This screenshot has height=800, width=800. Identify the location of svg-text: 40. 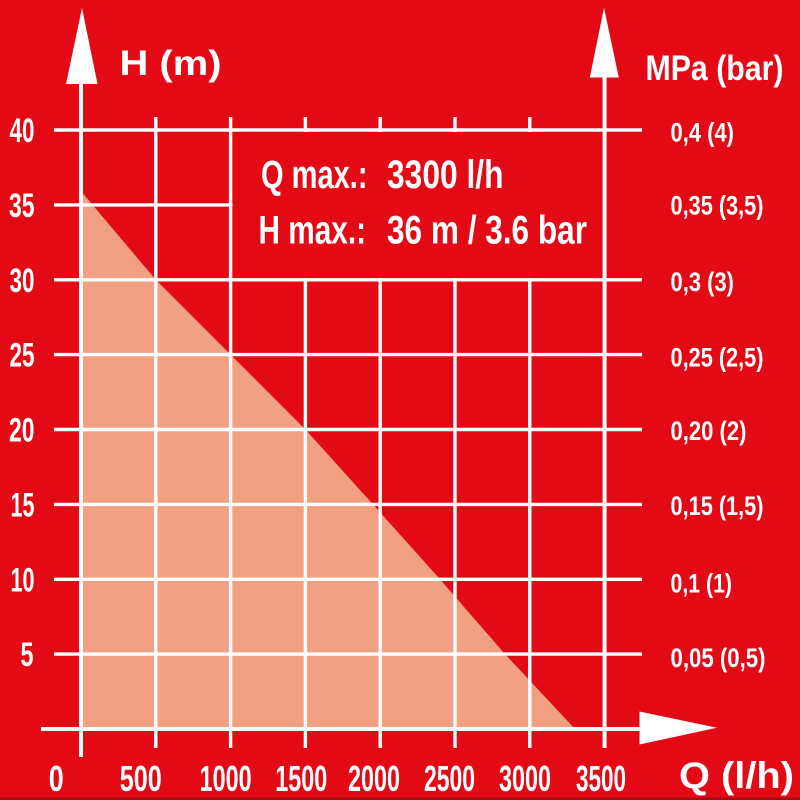
(22, 131).